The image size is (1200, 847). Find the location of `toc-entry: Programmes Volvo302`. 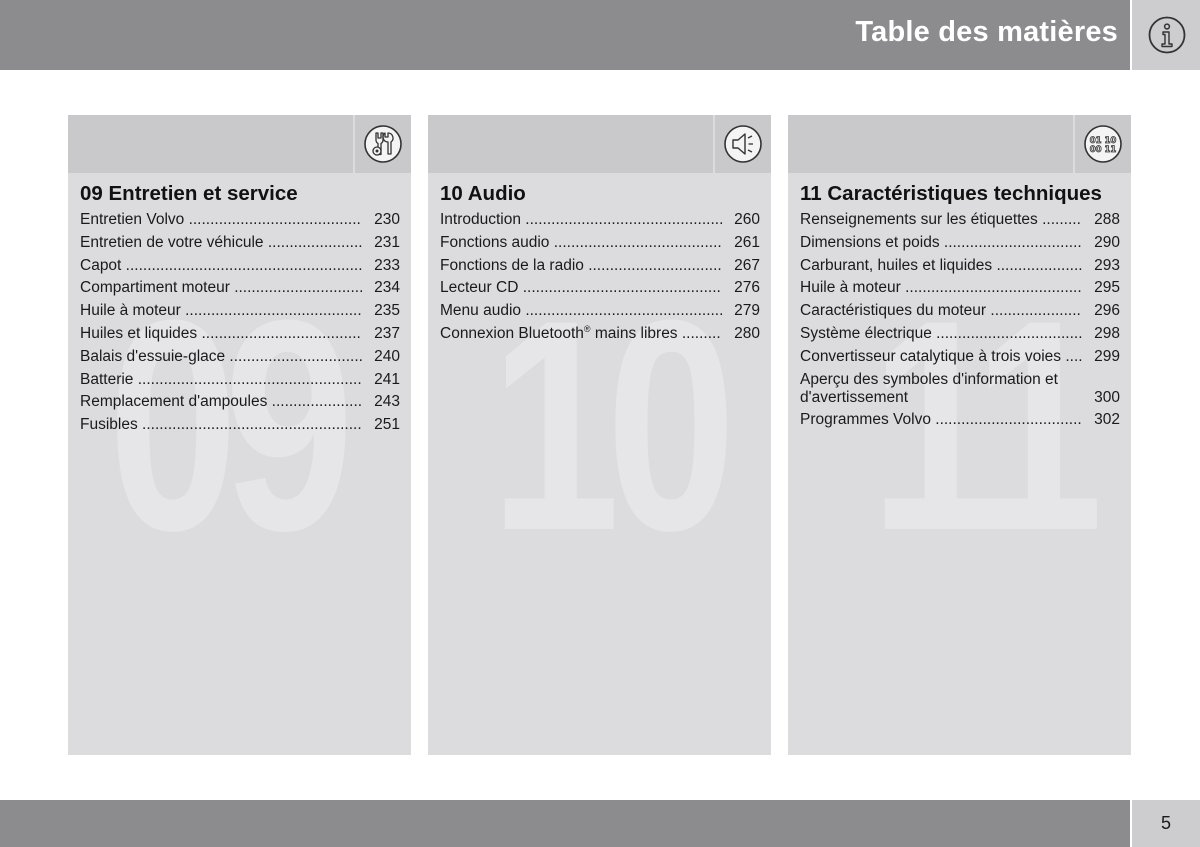

toc-entry: Programmes Volvo302 is located at coordinates (960, 420).